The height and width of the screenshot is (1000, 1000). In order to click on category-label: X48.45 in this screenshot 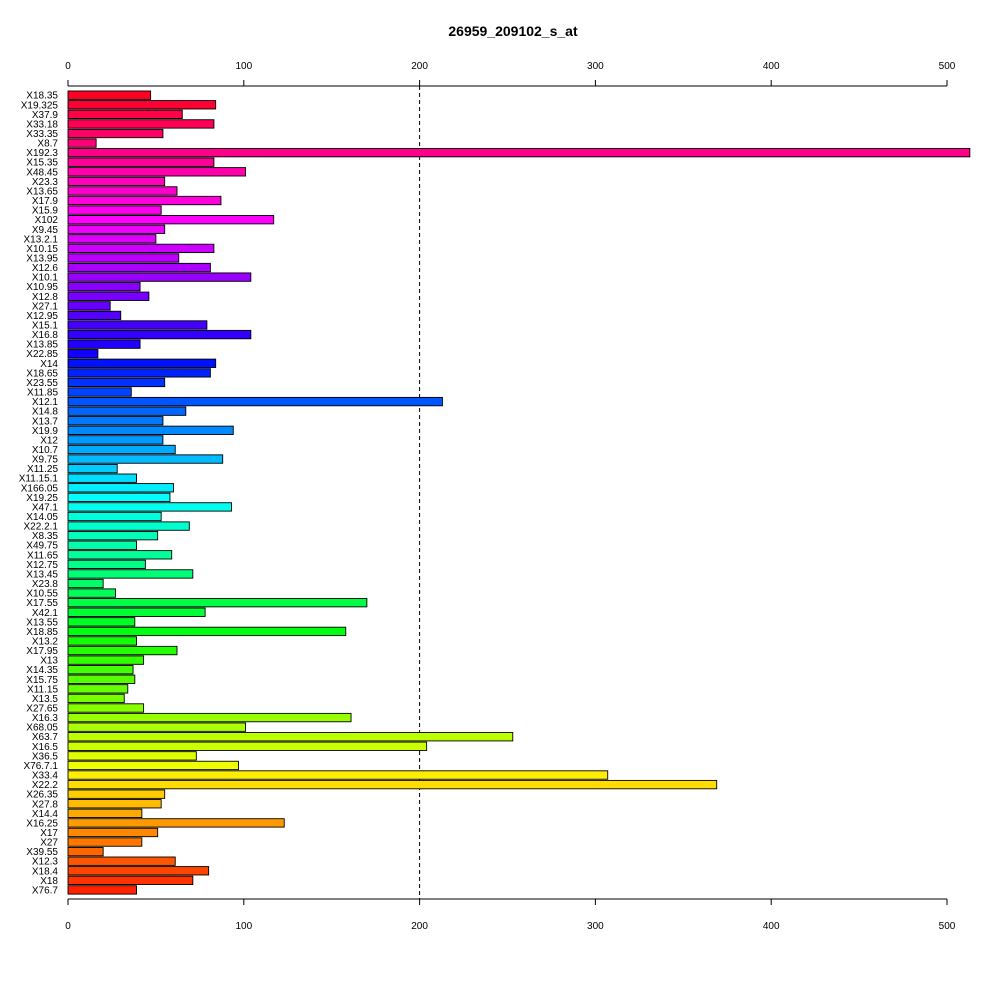, I will do `click(42, 172)`.